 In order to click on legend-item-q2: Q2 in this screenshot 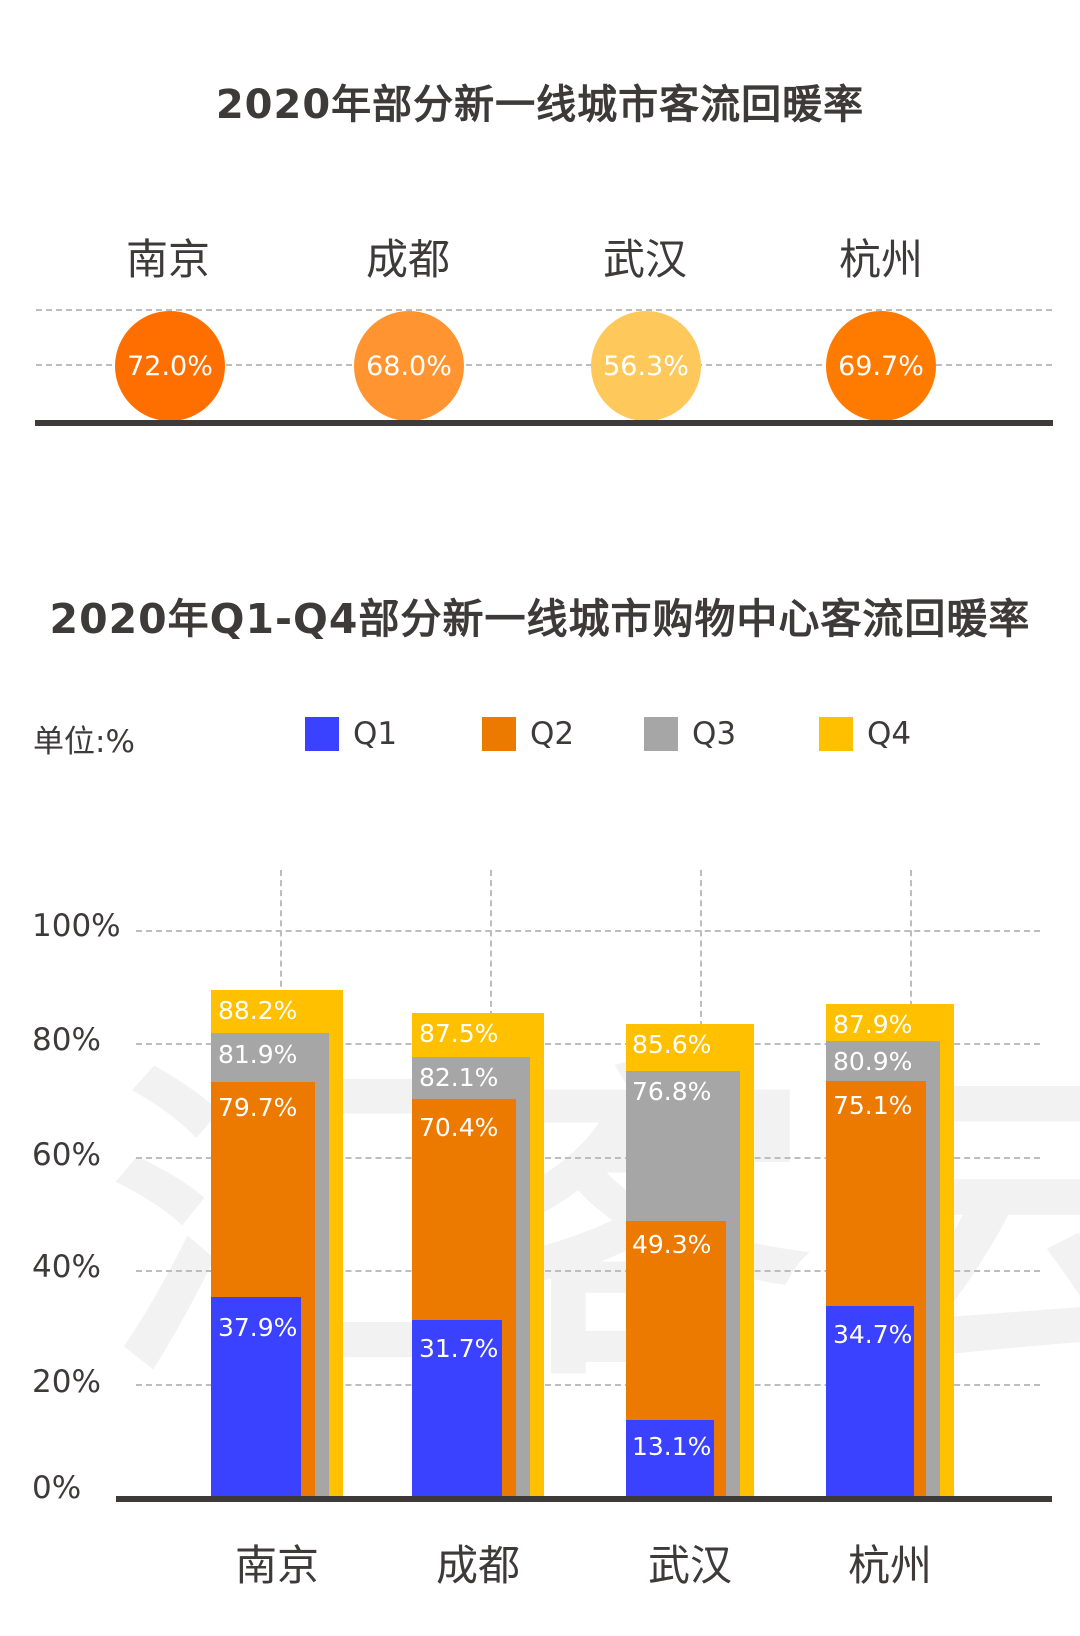, I will do `click(528, 734)`.